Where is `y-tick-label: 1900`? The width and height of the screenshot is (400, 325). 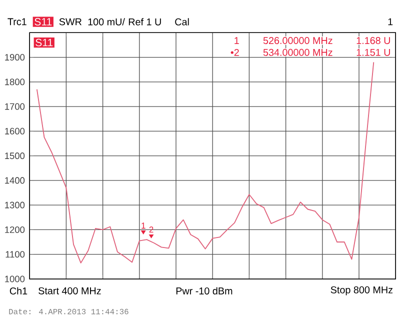
y-tick-label: 1900 is located at coordinates (15, 57).